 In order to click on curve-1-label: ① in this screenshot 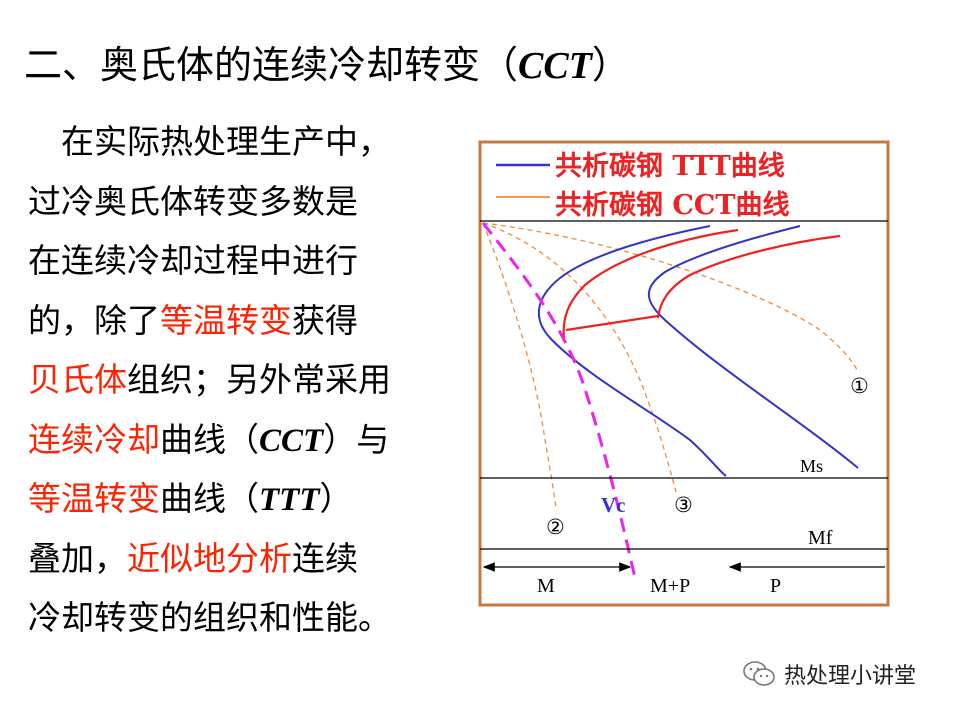, I will do `click(859, 386)`.